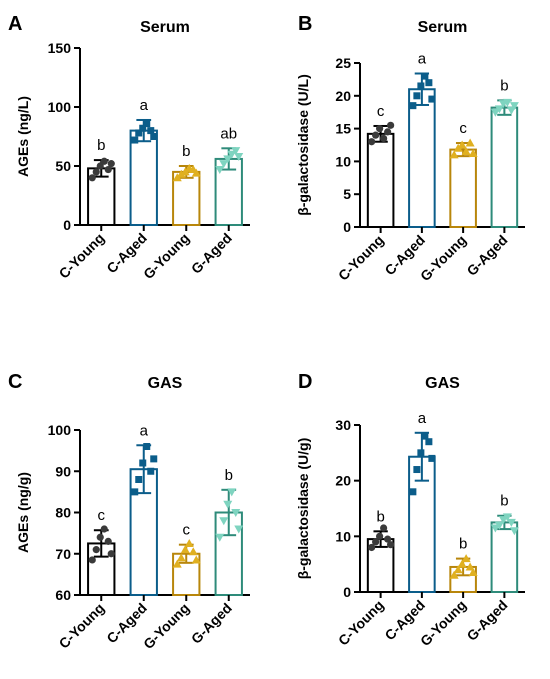 This screenshot has width=550, height=679. What do you see at coordinates (303, 509) in the screenshot?
I see `y-axis-label: β-galactosidase (U/g)` at bounding box center [303, 509].